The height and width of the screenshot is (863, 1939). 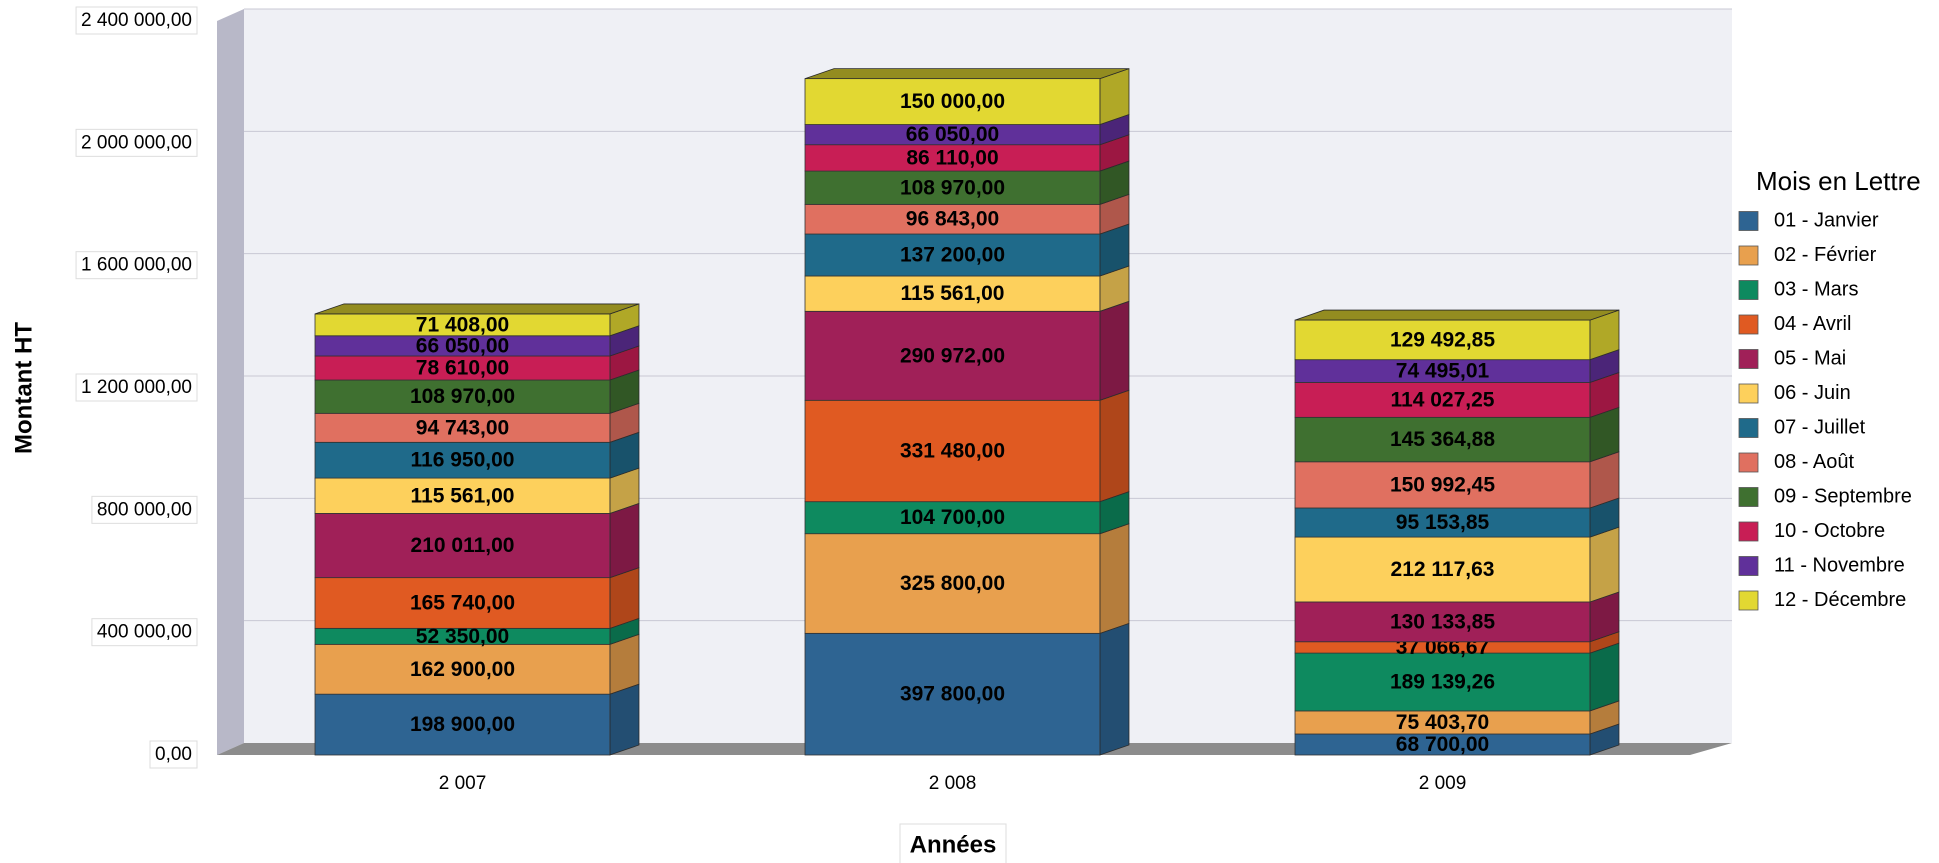 I want to click on value-label: 325 800,00, so click(x=952, y=583).